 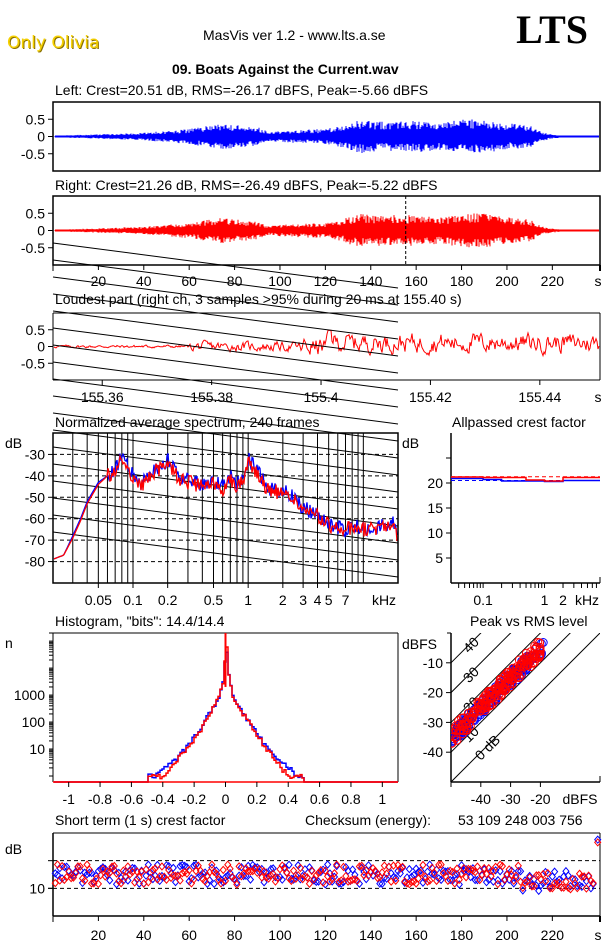 What do you see at coordinates (35, 519) in the screenshot?
I see `spectrum-ytick-label: -60` at bounding box center [35, 519].